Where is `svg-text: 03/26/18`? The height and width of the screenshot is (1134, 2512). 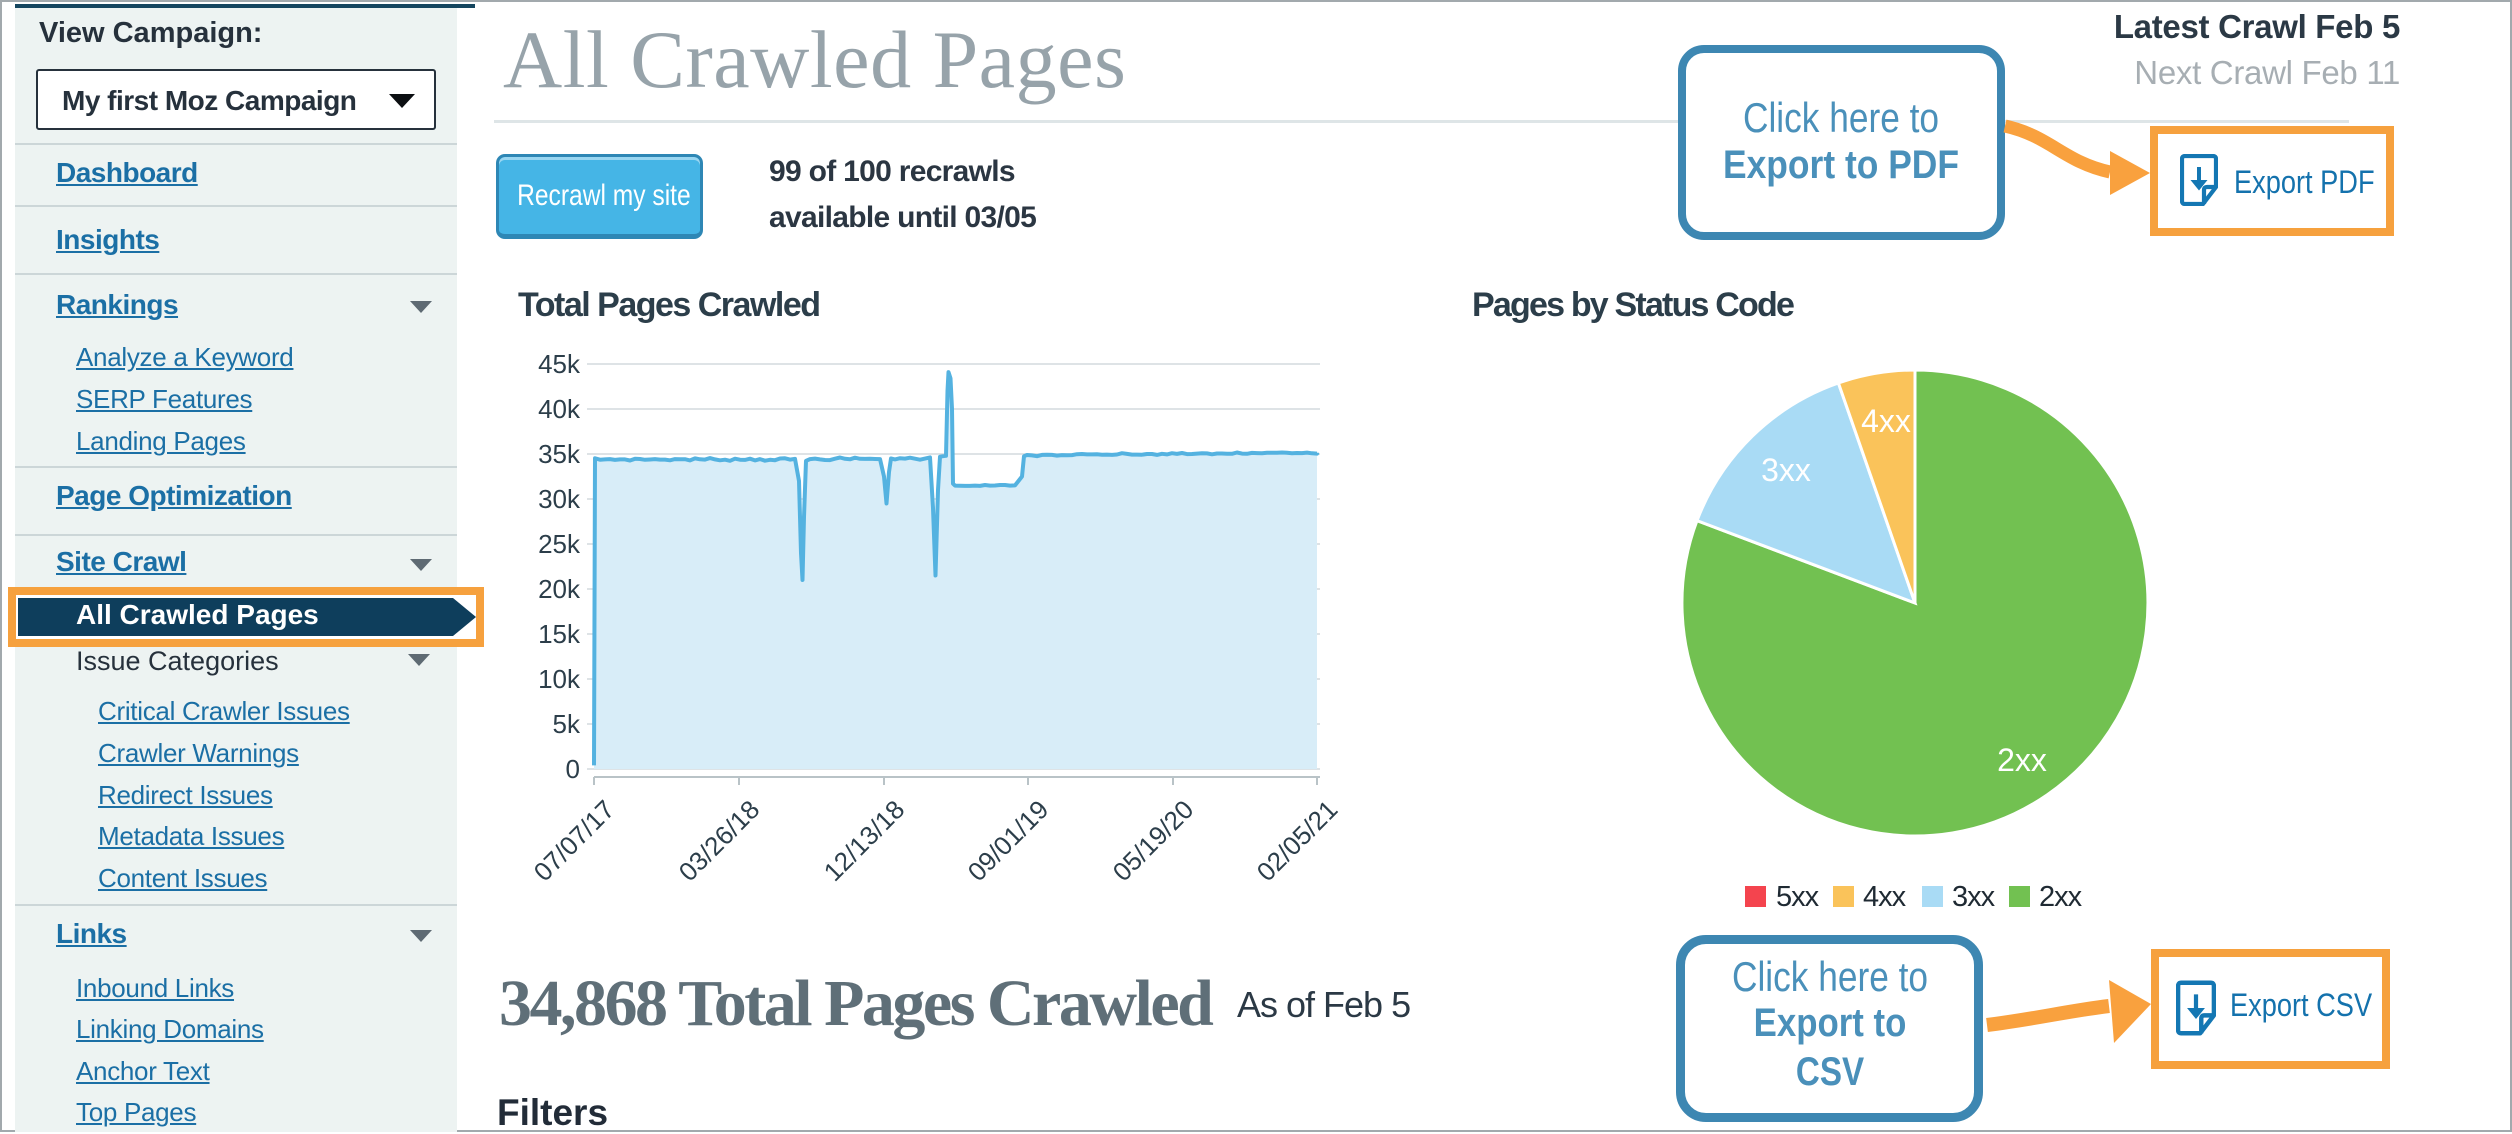 svg-text: 03/26/18 is located at coordinates (719, 840).